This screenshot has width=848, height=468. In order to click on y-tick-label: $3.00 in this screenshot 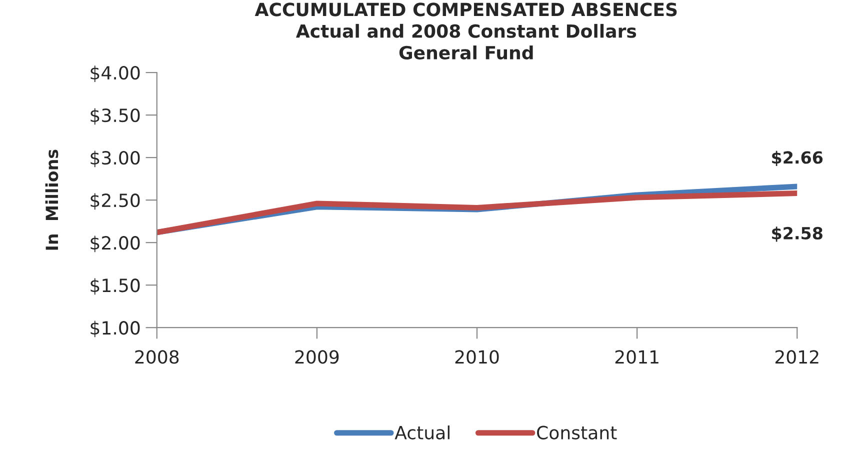, I will do `click(115, 159)`.